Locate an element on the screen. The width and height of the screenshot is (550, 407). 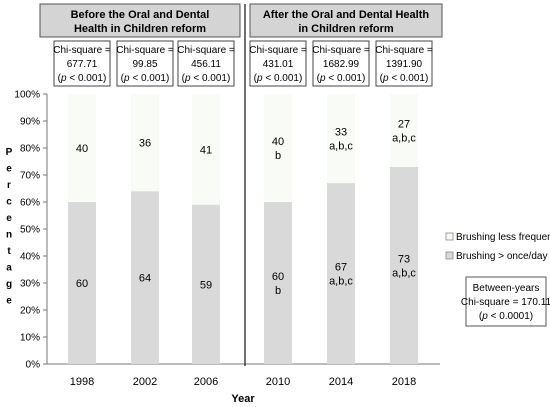
data-label-more-2010-significance: b is located at coordinates (278, 291).